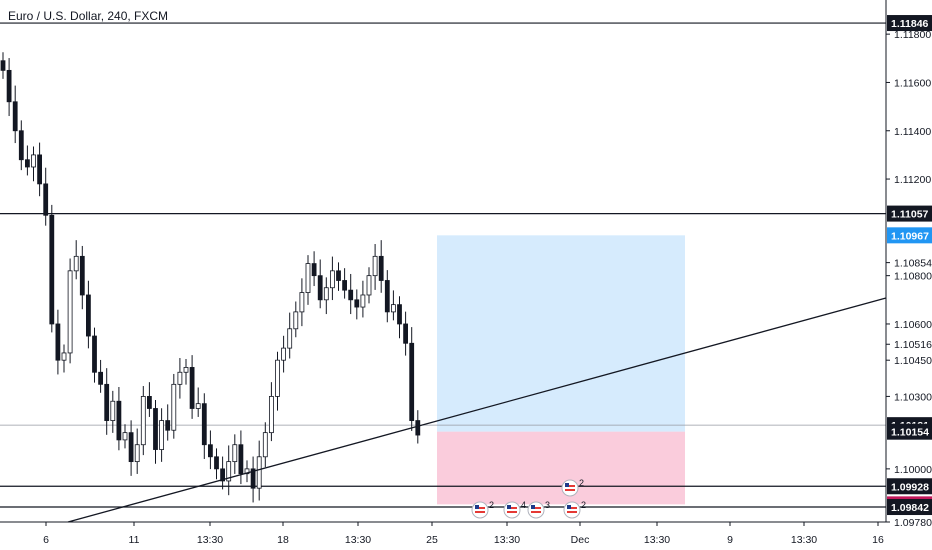 The image size is (932, 550). What do you see at coordinates (443, 533) in the screenshot?
I see `time-axis: 6 11 13:30 18 13:30 25 13:30 Dec 13:30 9 13:30 16` at bounding box center [443, 533].